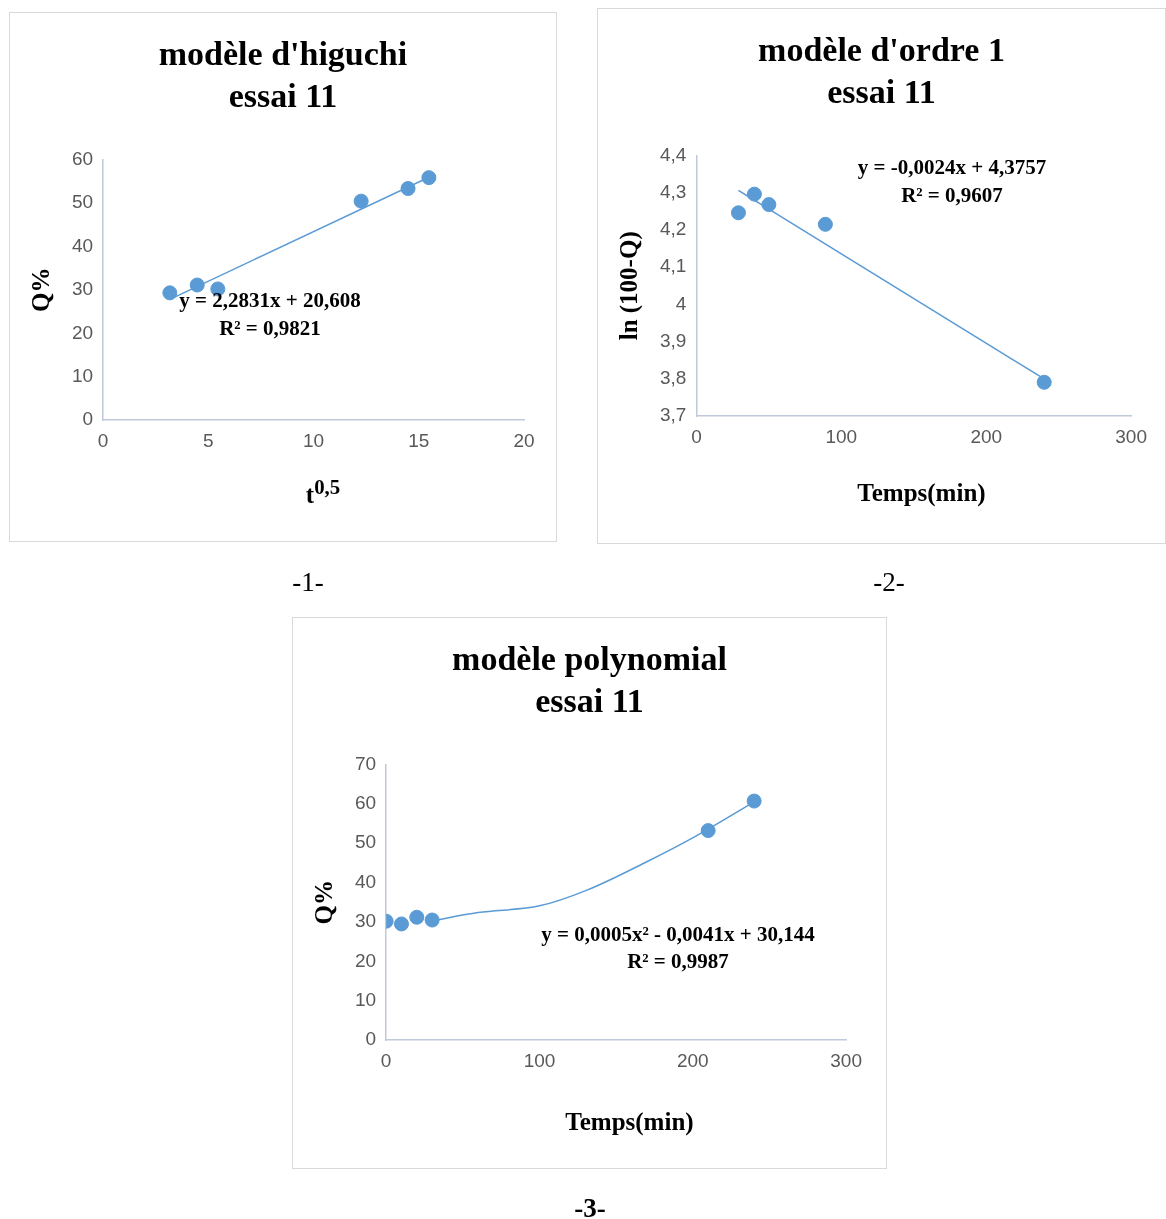  I want to click on chart-title: modèle d'higuchi, so click(283, 54).